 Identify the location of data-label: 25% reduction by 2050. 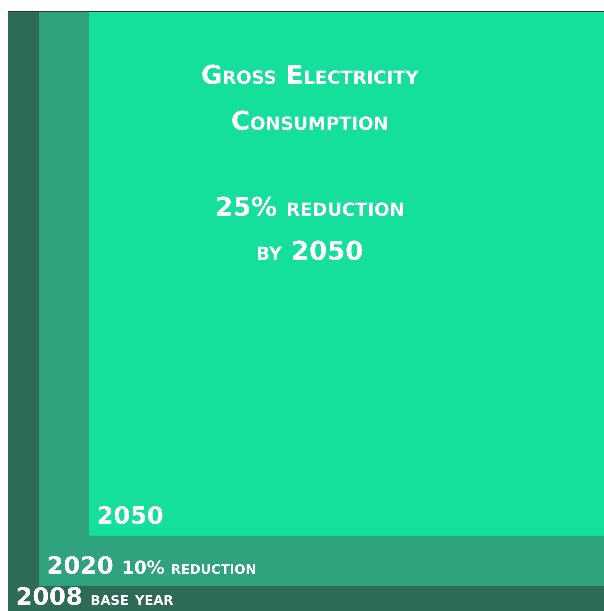
(310, 230).